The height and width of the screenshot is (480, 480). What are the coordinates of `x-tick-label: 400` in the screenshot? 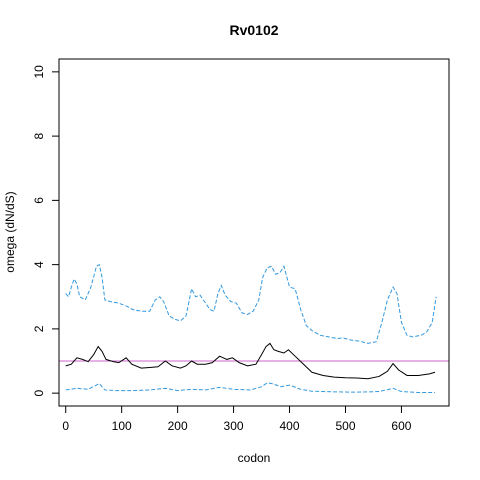 It's located at (290, 426).